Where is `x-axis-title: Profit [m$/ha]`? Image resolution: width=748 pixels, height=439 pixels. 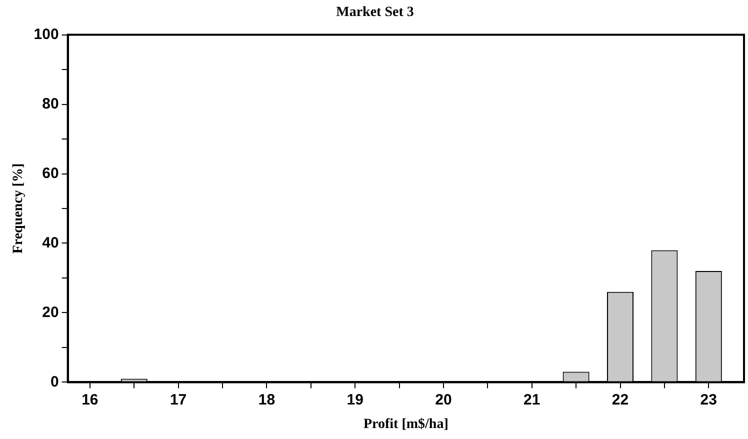
x-axis-title: Profit [m$/ha] is located at coordinates (405, 424).